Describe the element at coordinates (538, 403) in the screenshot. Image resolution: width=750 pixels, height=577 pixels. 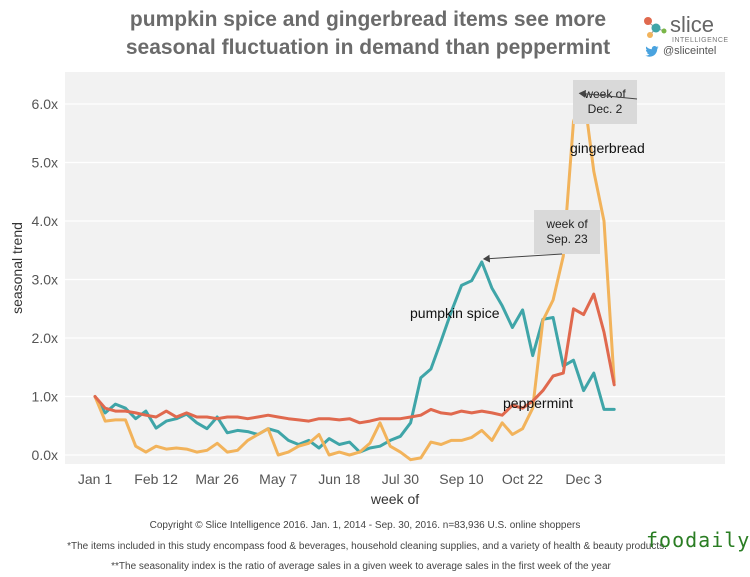
I see `series-label-peppermint: peppermint` at that location.